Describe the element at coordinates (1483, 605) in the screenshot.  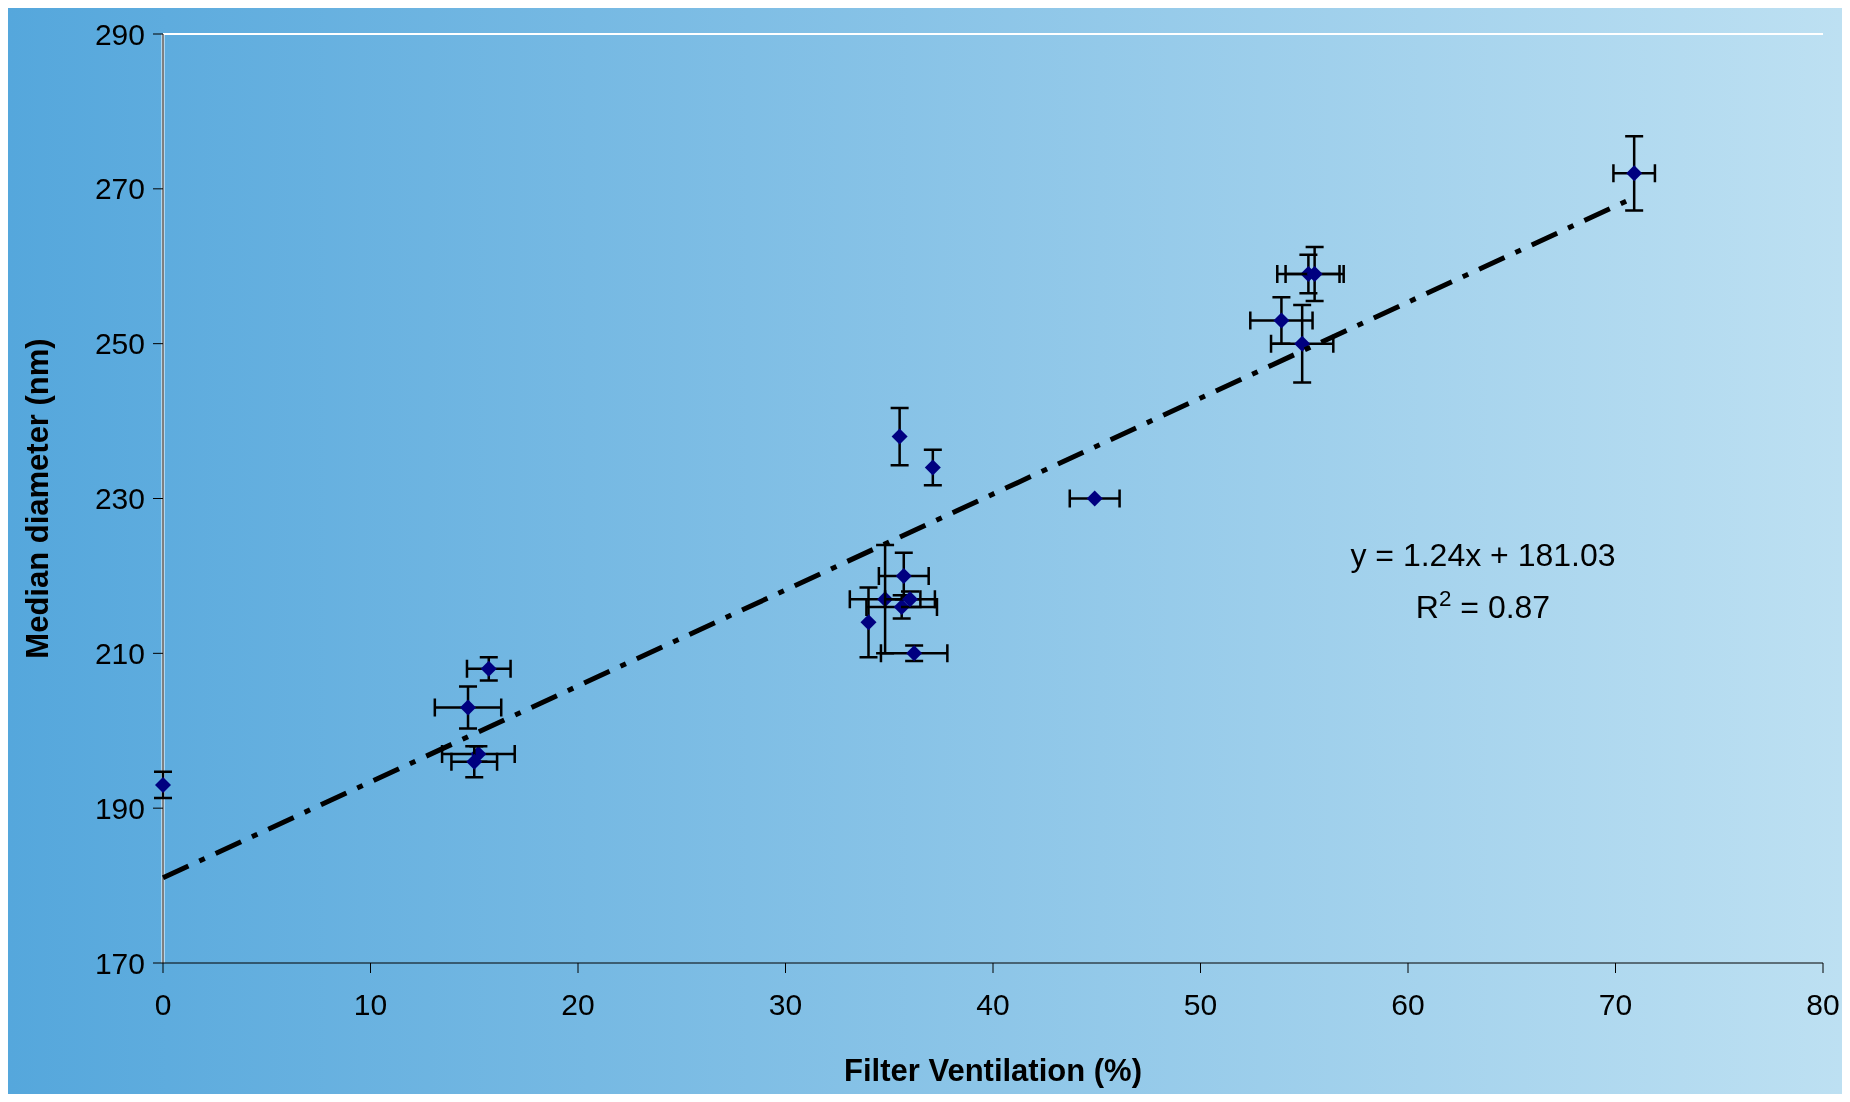
I see `annotation: R$^{2}$ = 0.87` at that location.